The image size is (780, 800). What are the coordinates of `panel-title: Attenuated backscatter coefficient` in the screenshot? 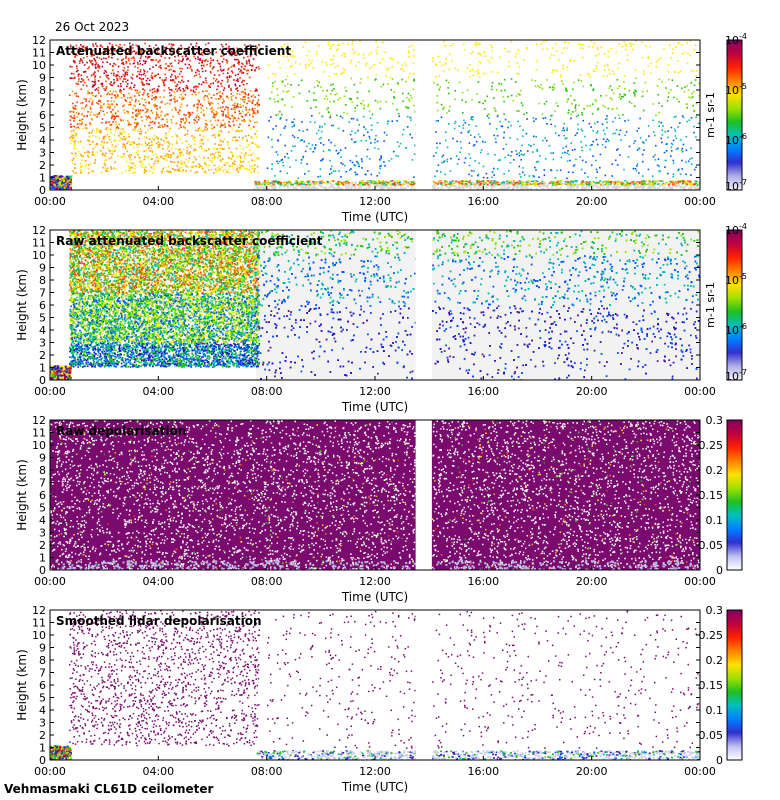 It's located at (173, 51).